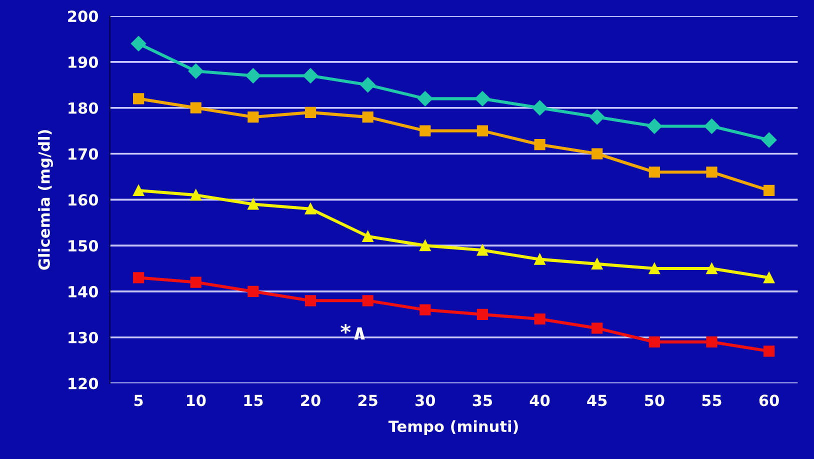 This screenshot has height=459, width=814. What do you see at coordinates (83, 154) in the screenshot?
I see `y-tick-label: 170` at bounding box center [83, 154].